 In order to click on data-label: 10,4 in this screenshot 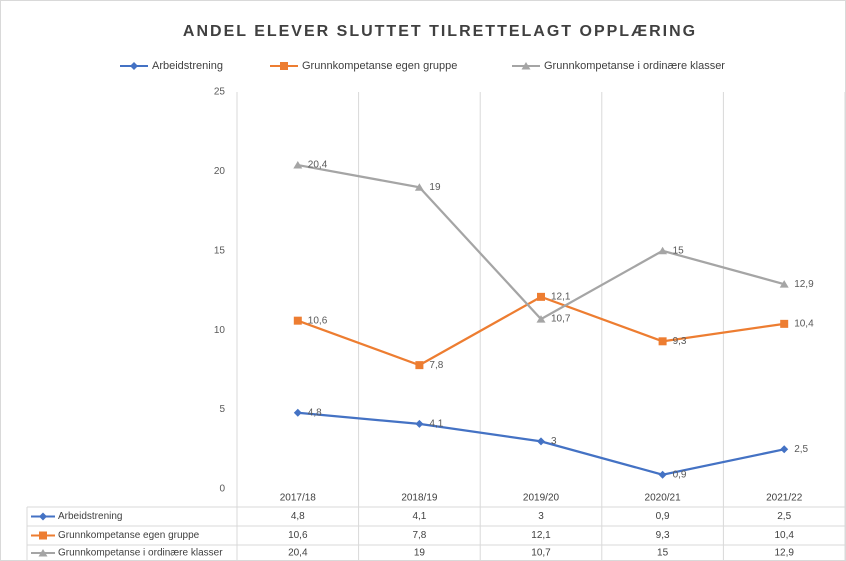, I will do `click(804, 323)`.